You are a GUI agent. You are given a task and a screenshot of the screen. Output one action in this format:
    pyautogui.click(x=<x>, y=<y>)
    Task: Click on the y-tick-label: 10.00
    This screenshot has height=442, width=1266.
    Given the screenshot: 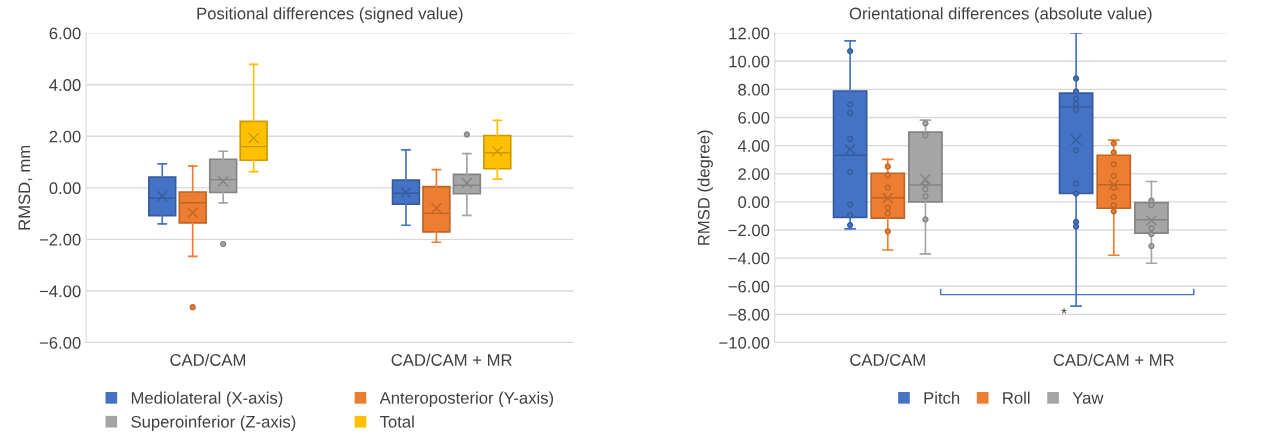 What is the action you would take?
    pyautogui.click(x=749, y=61)
    